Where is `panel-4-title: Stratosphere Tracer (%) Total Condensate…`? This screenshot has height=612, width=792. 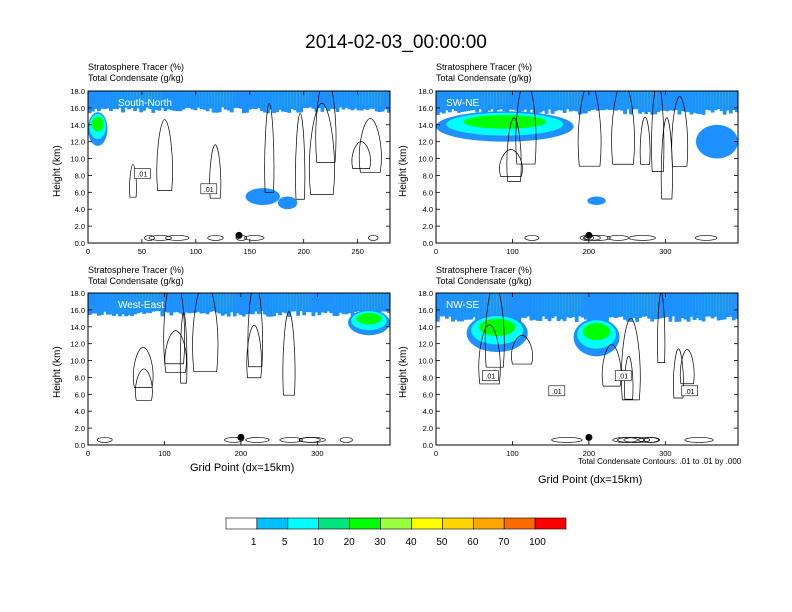 panel-4-title: Stratosphere Tracer (%) Total Condensate… is located at coordinates (484, 276).